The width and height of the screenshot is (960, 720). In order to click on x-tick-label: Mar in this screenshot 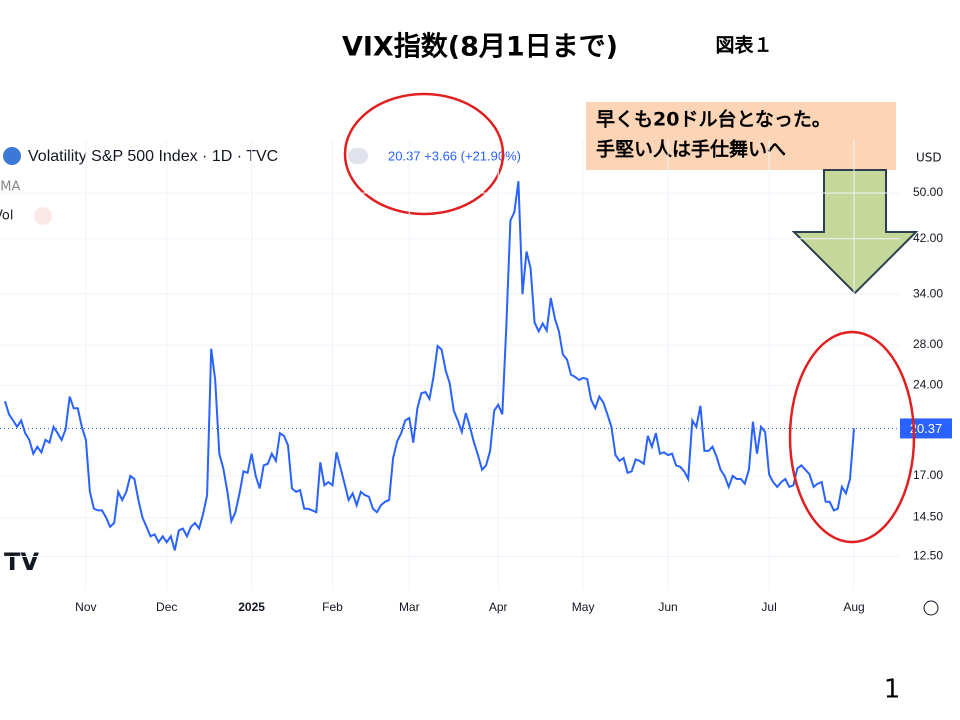, I will do `click(409, 607)`.